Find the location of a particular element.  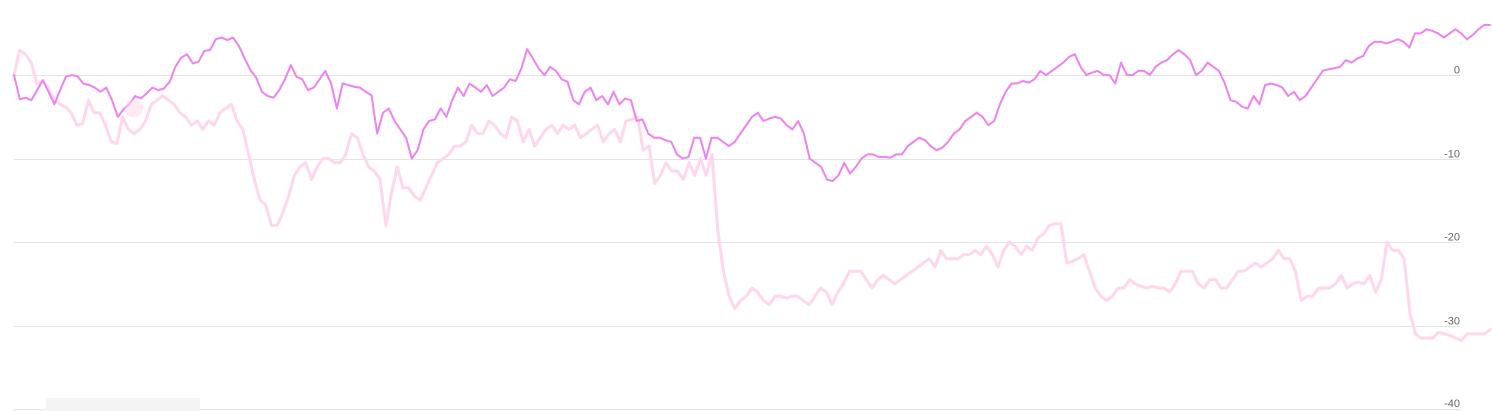

hover-marker is located at coordinates (134, 108).